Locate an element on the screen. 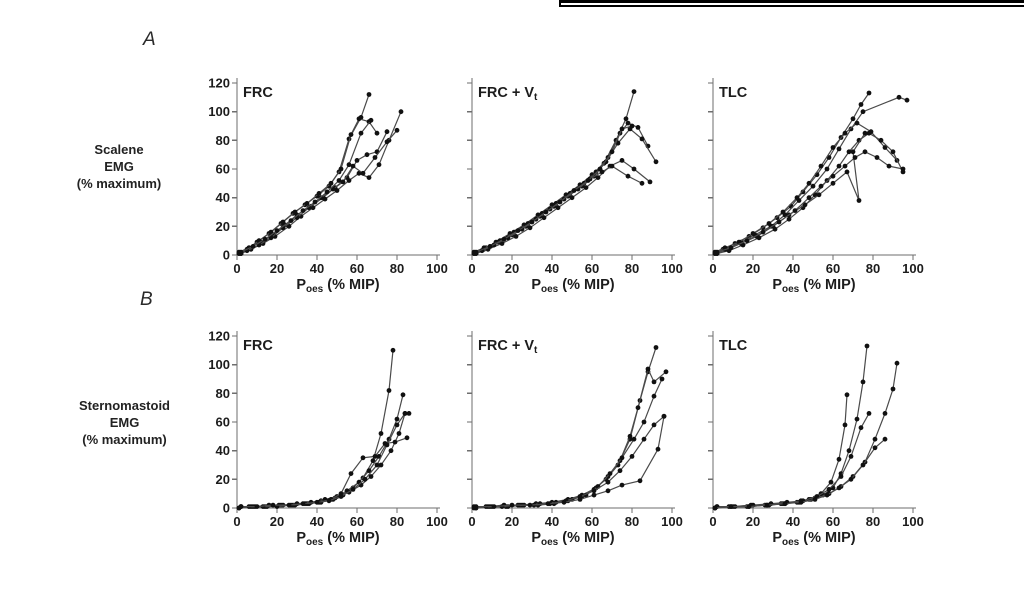  panel-b-label: B is located at coordinates (146, 299).